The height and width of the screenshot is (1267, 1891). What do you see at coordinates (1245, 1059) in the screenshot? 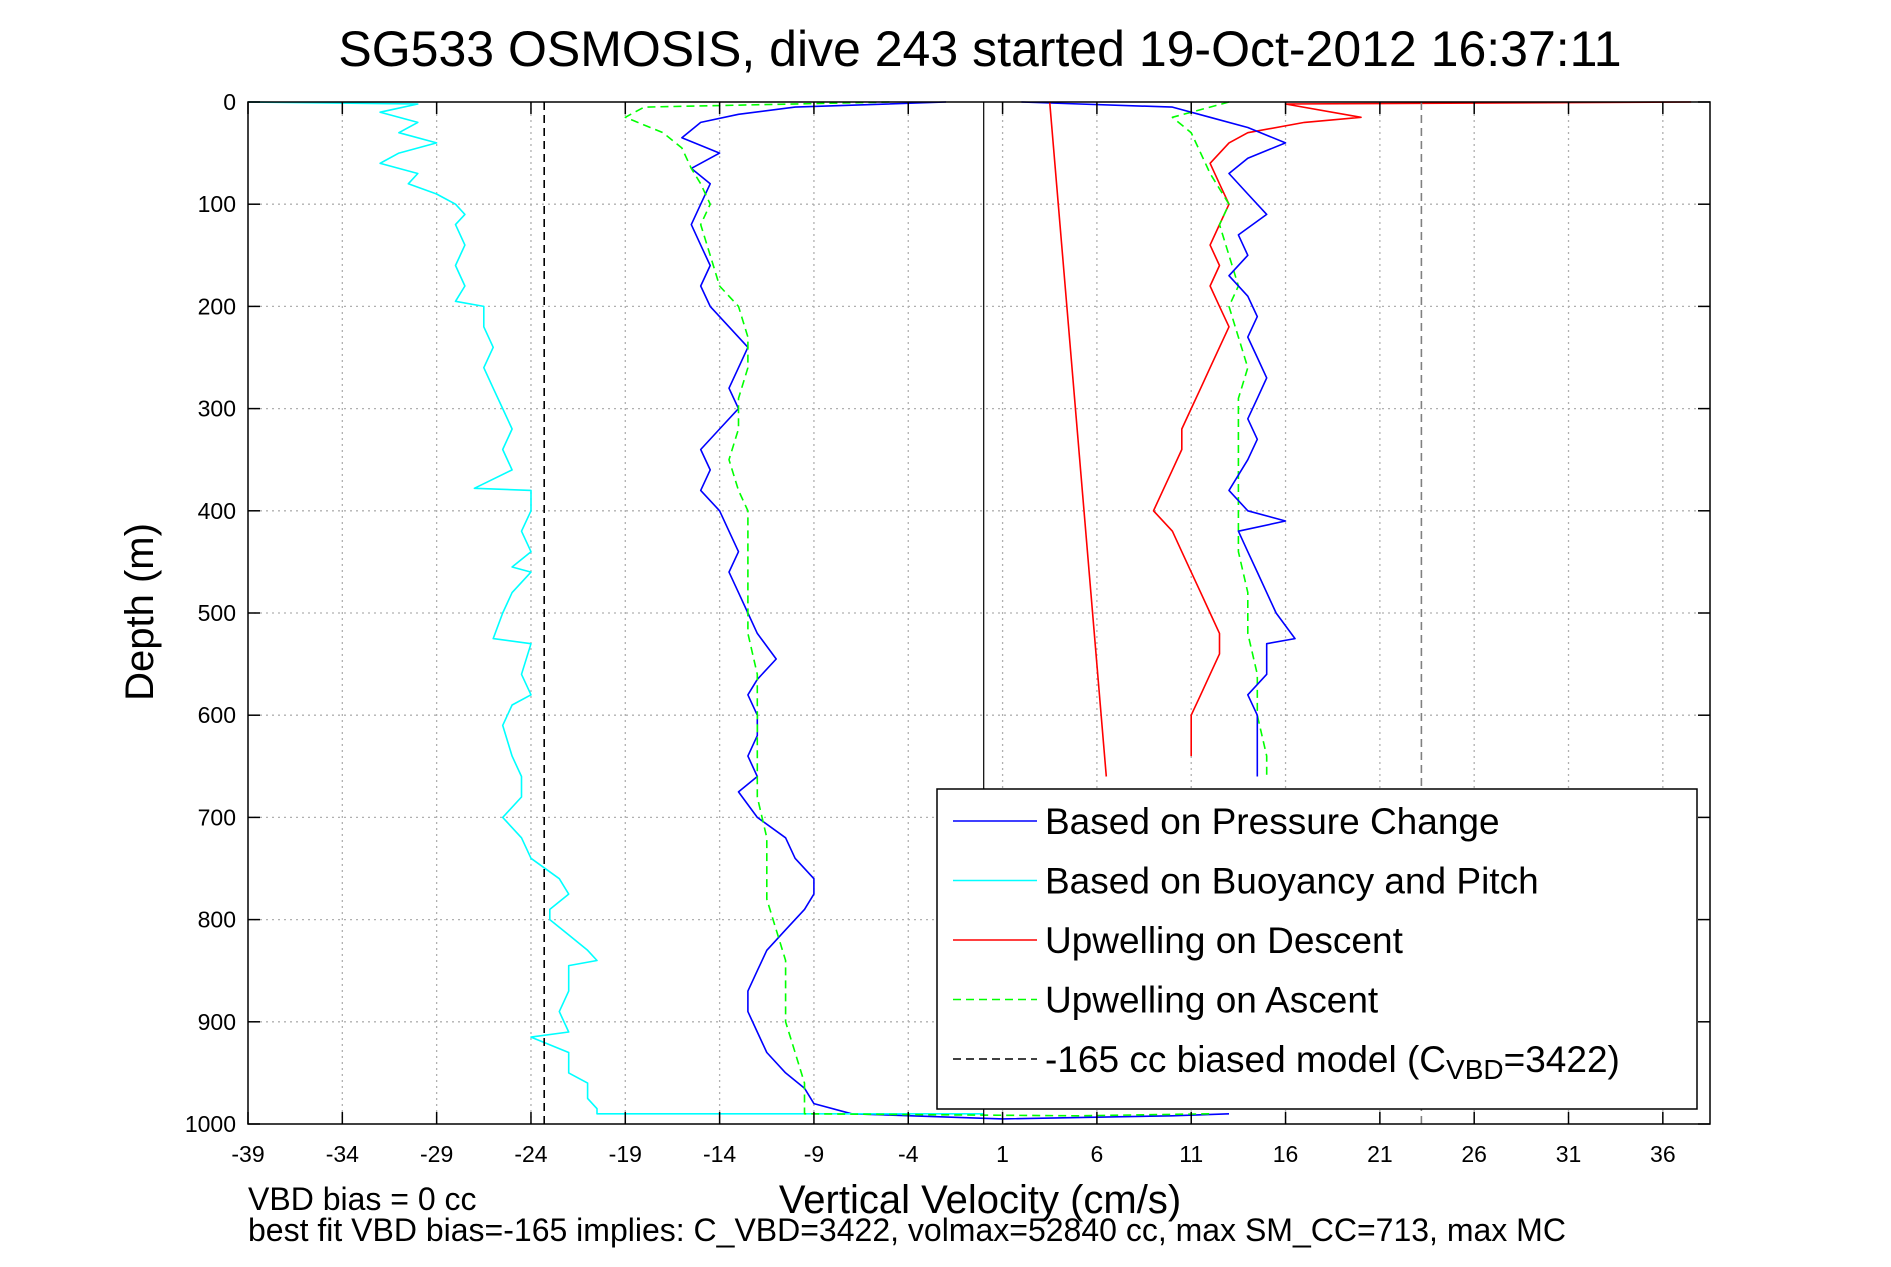
I see `legend-label-part: -165 cc biased model (C` at bounding box center [1245, 1059].